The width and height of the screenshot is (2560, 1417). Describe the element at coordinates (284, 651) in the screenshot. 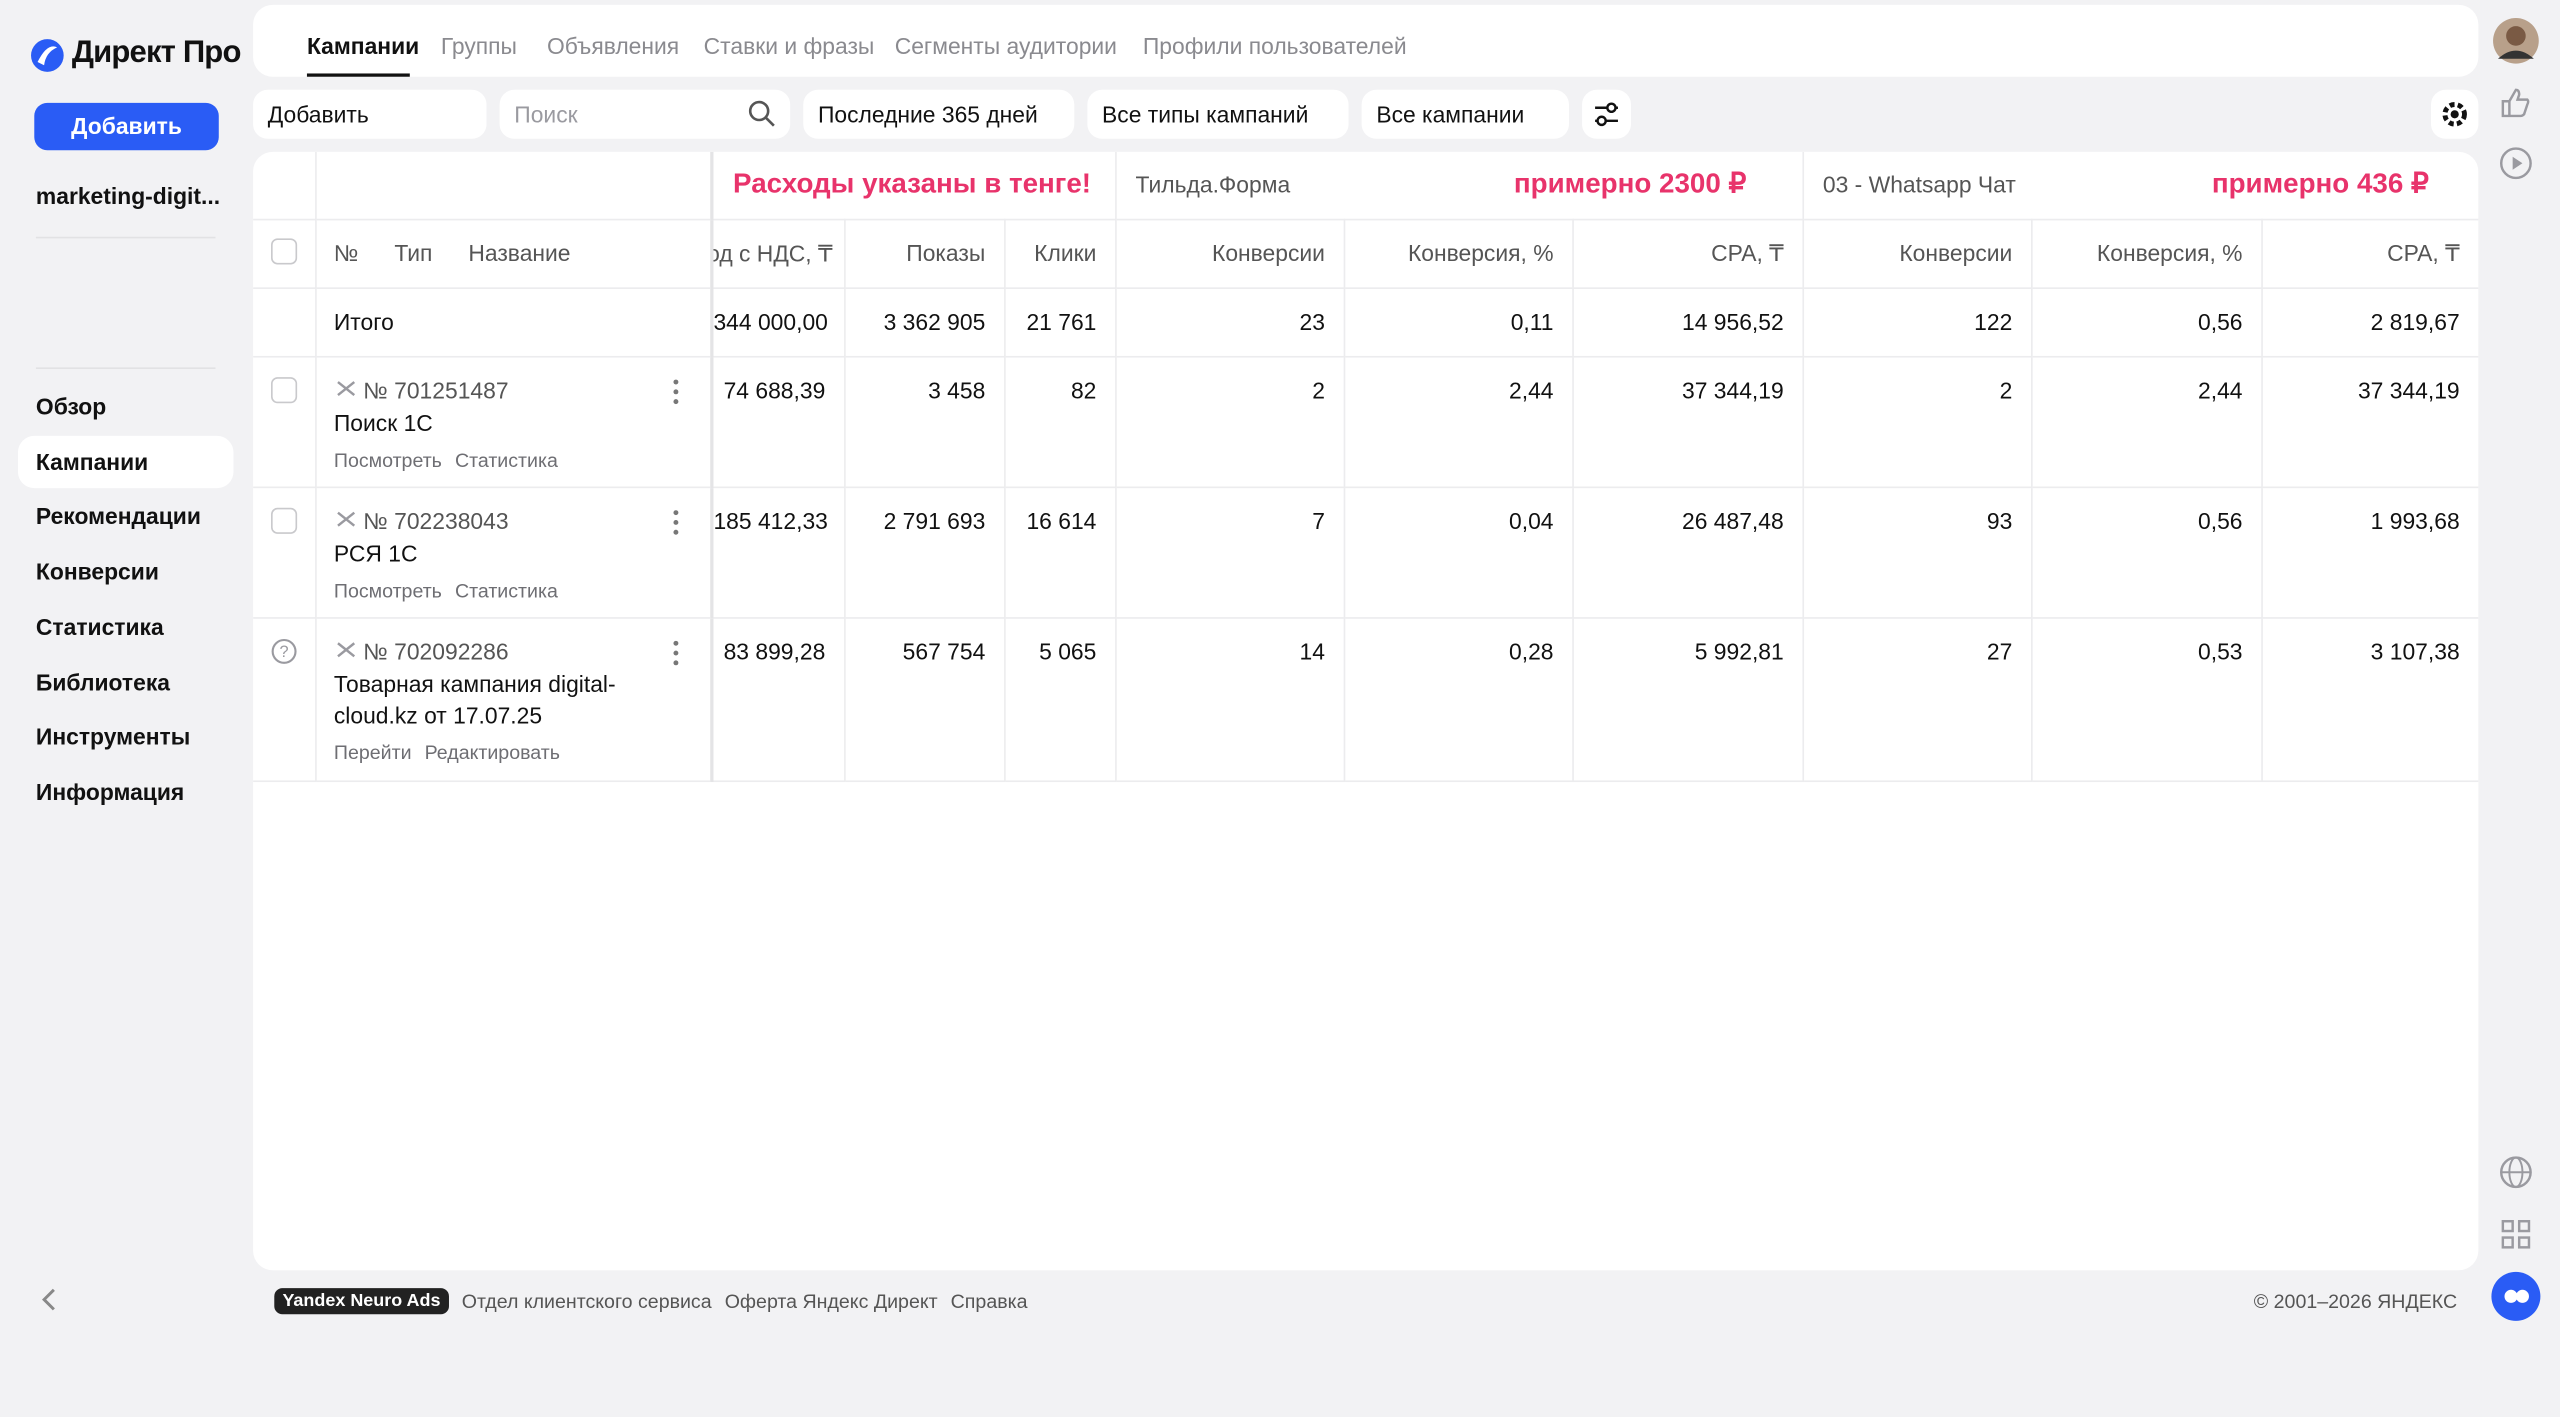

I see `help-icon: ?` at that location.